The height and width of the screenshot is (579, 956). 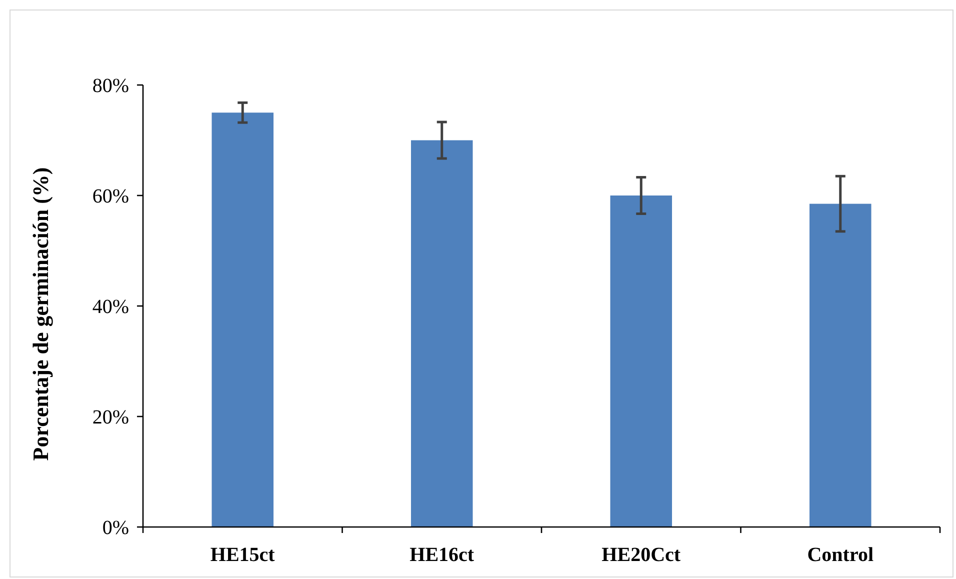 What do you see at coordinates (40, 314) in the screenshot?
I see `y-axis-title: Porcentaje de germinación (%)` at bounding box center [40, 314].